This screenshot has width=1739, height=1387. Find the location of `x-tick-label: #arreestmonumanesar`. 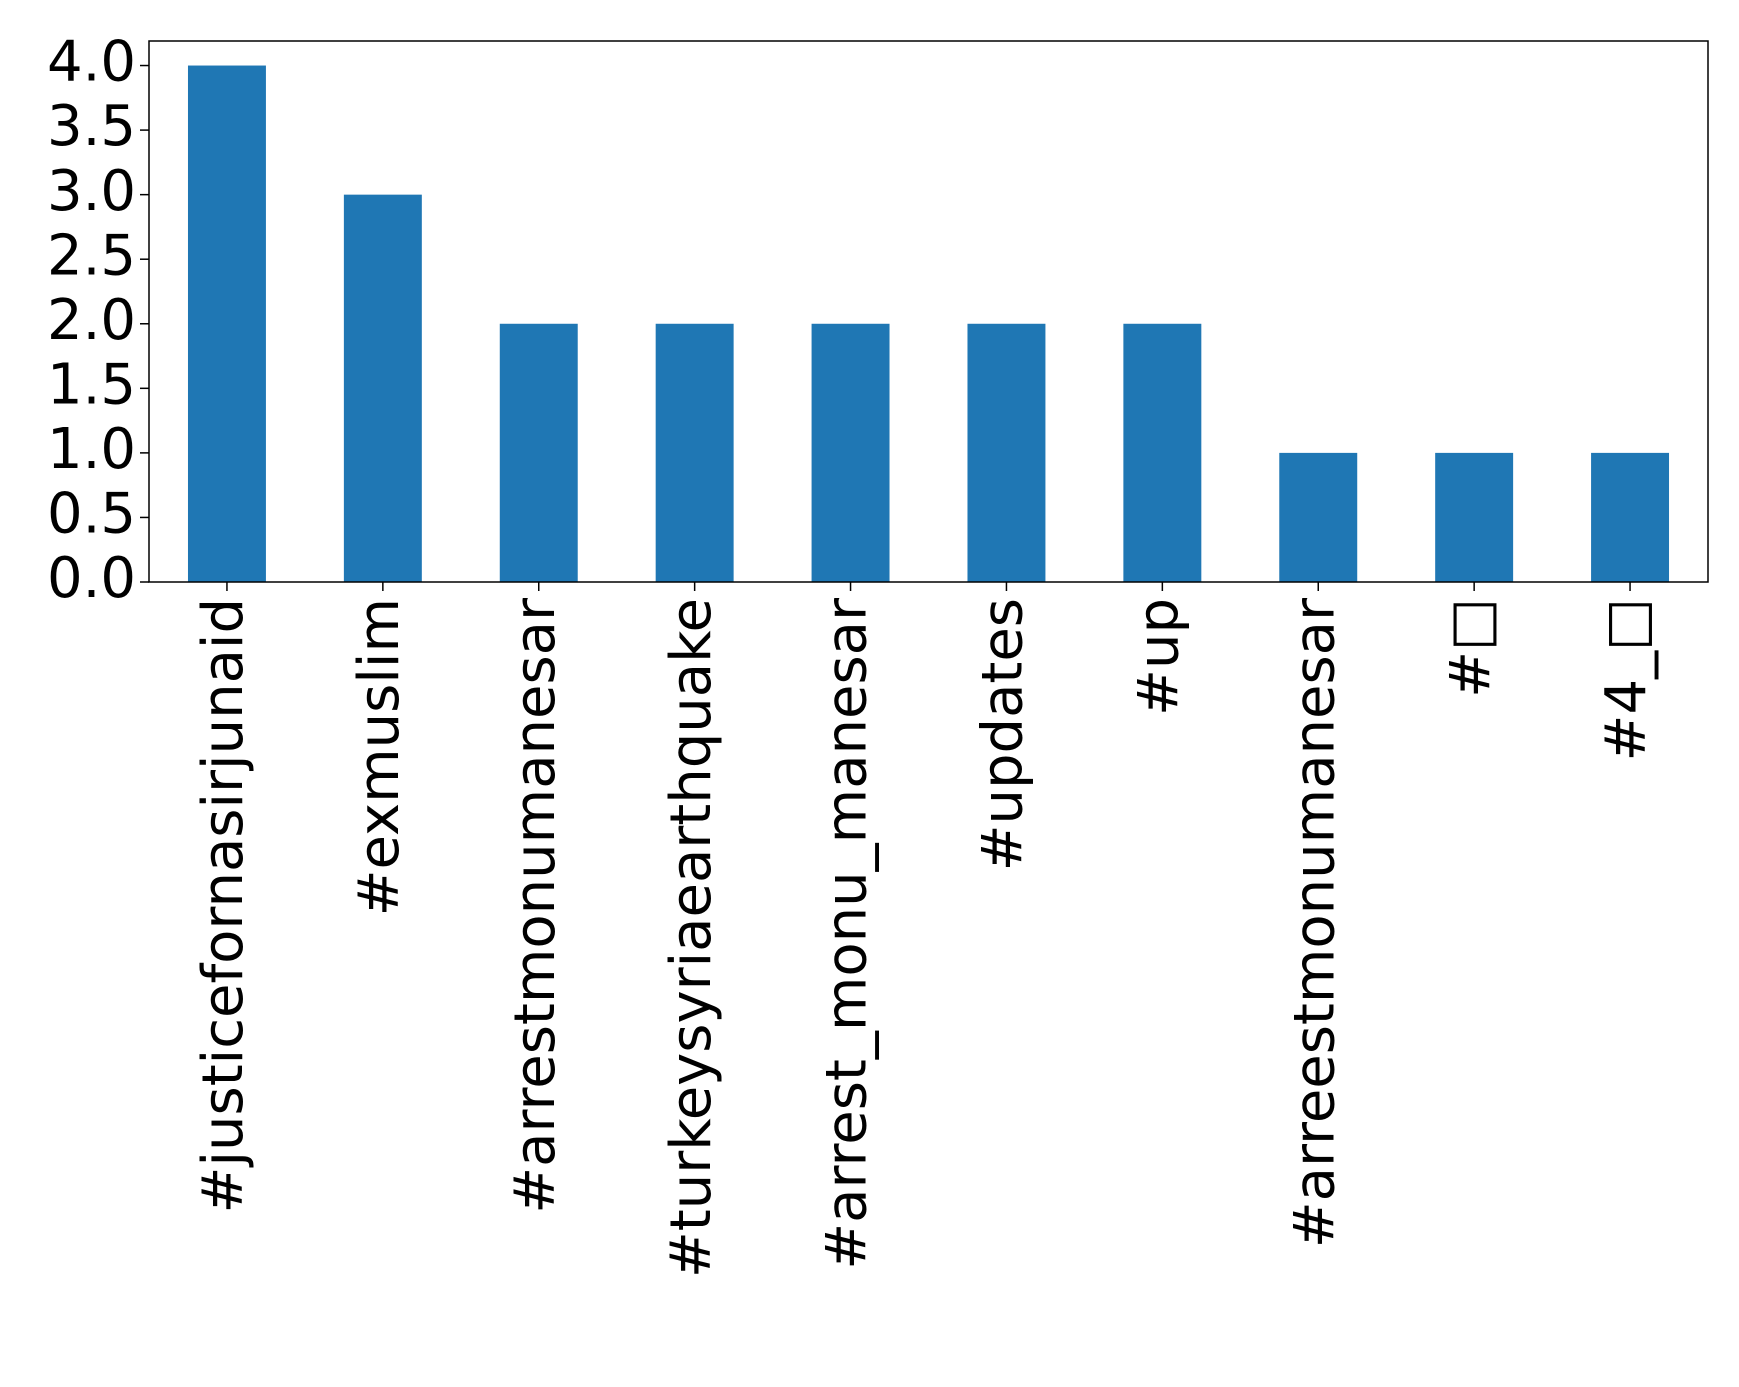

x-tick-label: #arreestmonumanesar is located at coordinates (1314, 922).